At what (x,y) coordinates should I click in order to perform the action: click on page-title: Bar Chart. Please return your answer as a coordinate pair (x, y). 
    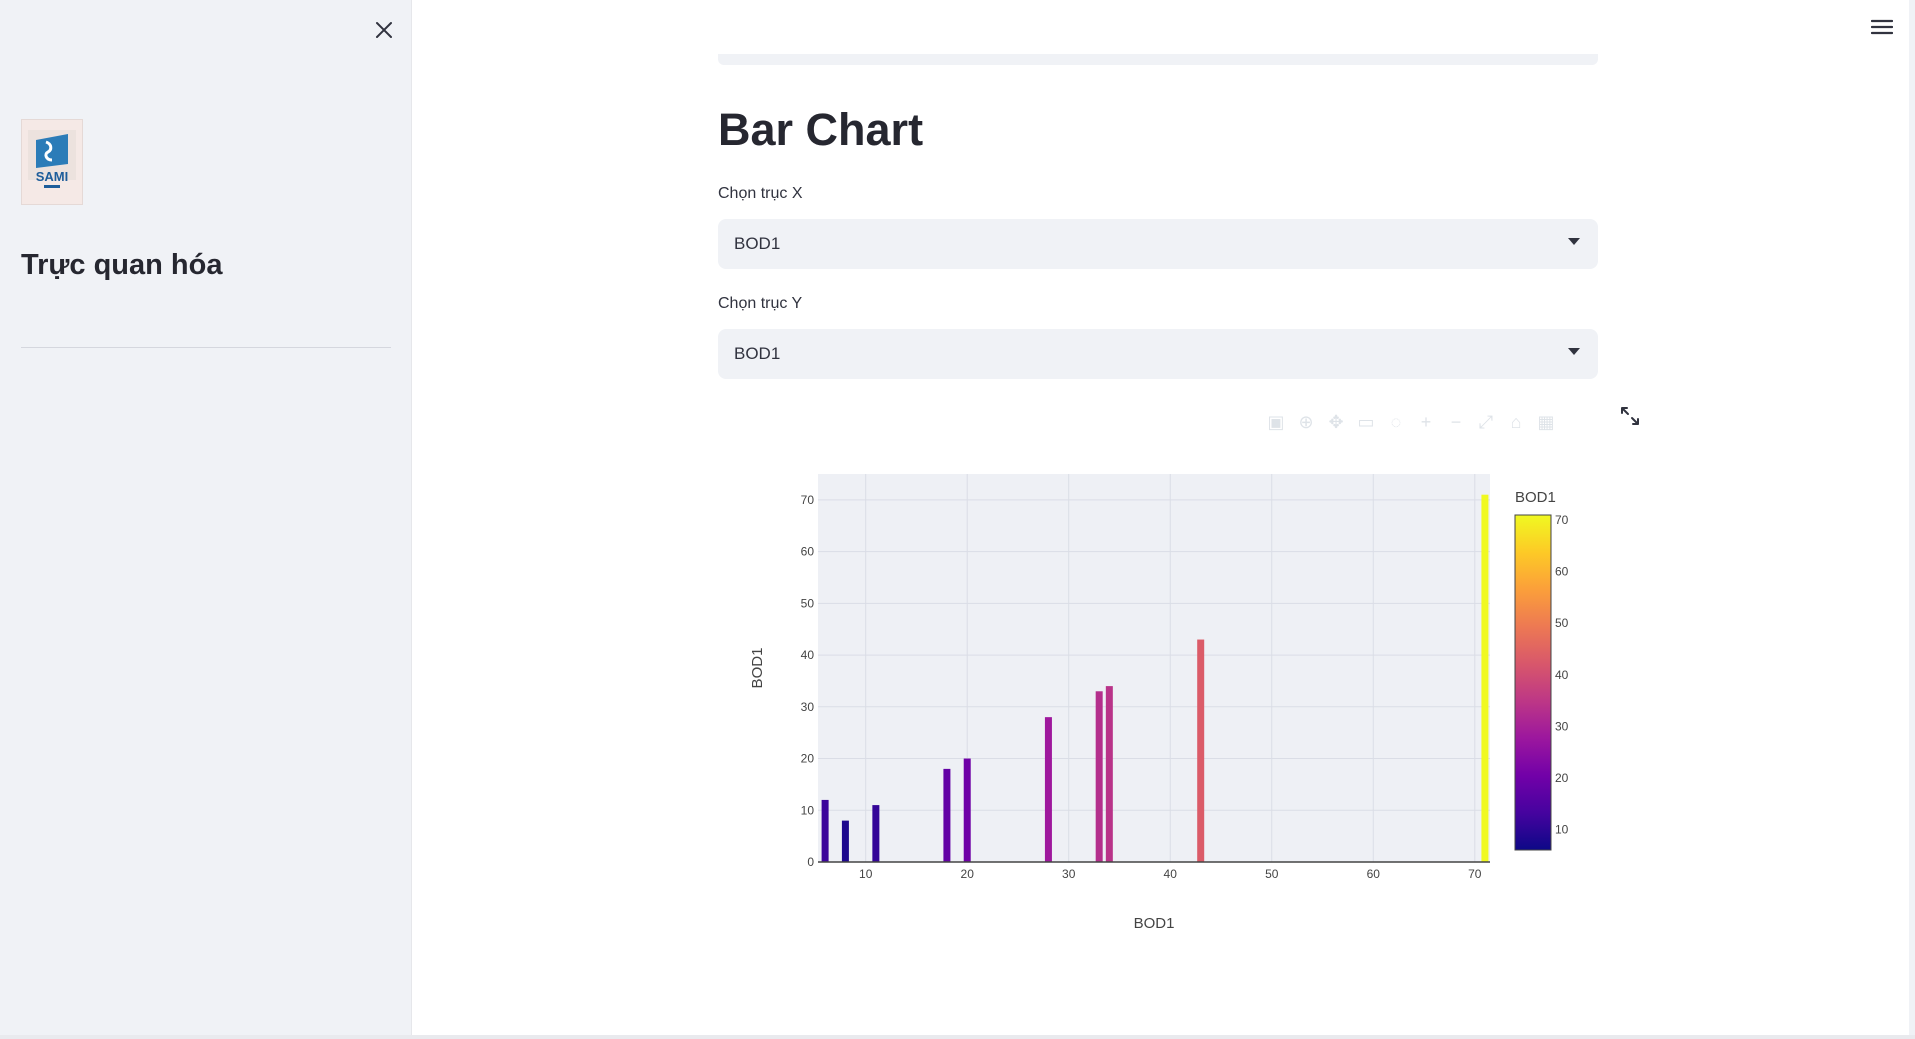
    Looking at the image, I should click on (821, 129).